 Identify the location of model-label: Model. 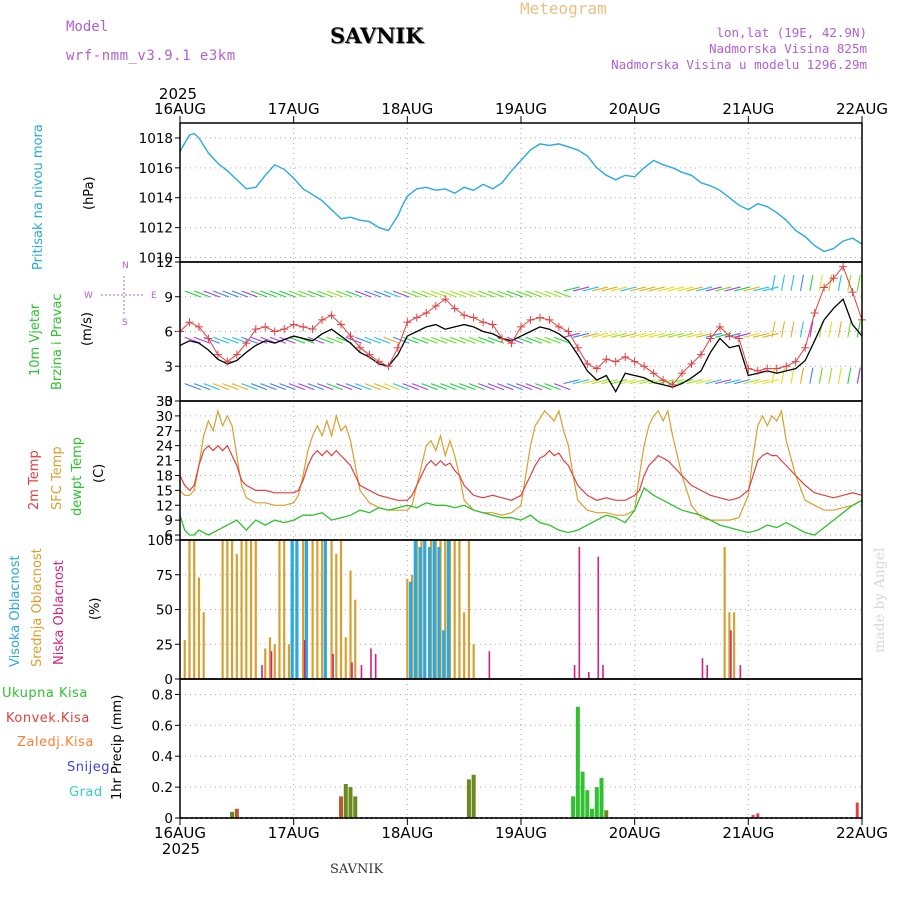
(87, 27).